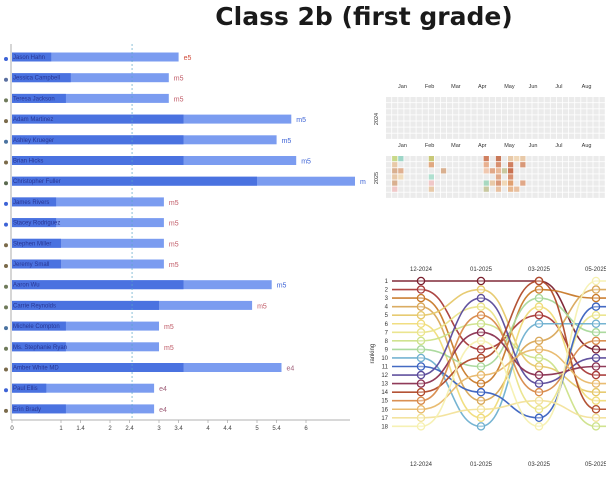 The height and width of the screenshot is (496, 606). I want to click on student-name-label: Carrie Reynolds, so click(34, 306).